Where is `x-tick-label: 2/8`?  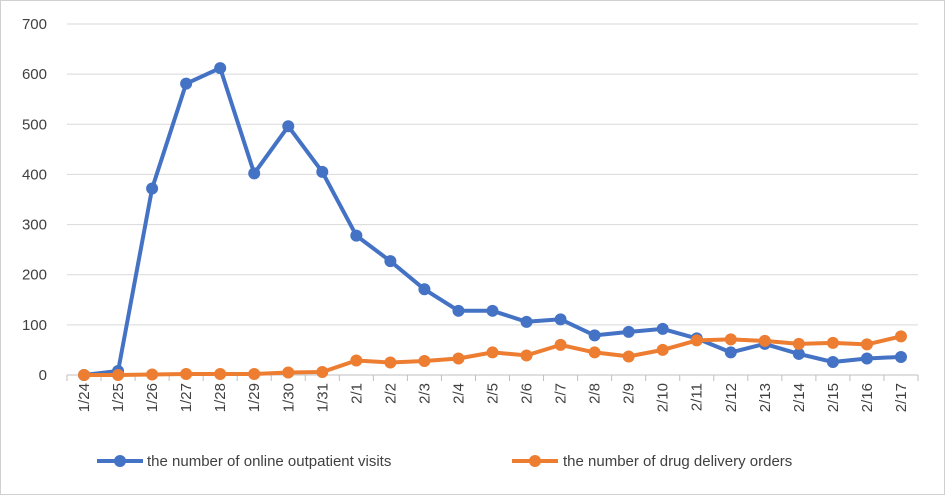
x-tick-label: 2/8 is located at coordinates (595, 393).